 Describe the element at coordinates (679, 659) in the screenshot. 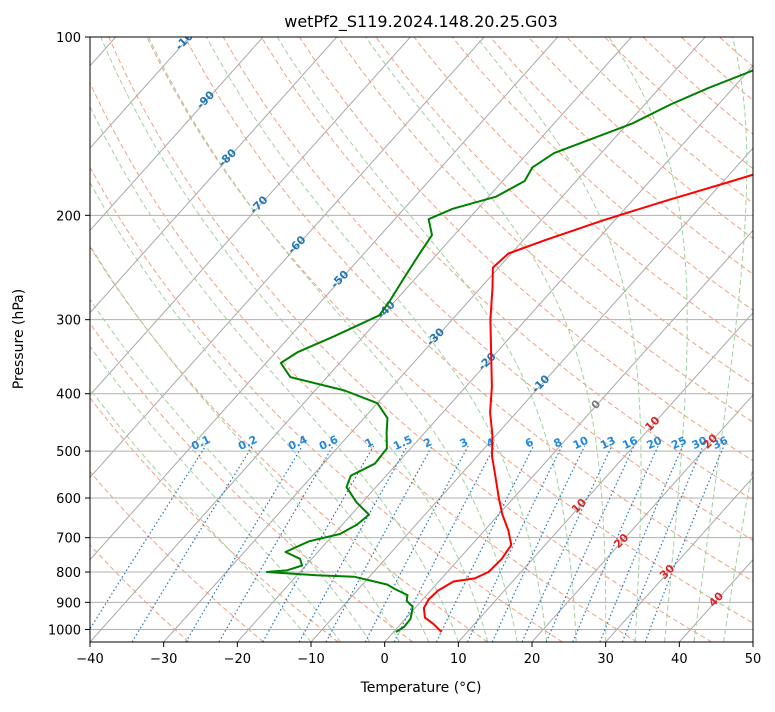

I see `x-tick-label: 40` at that location.